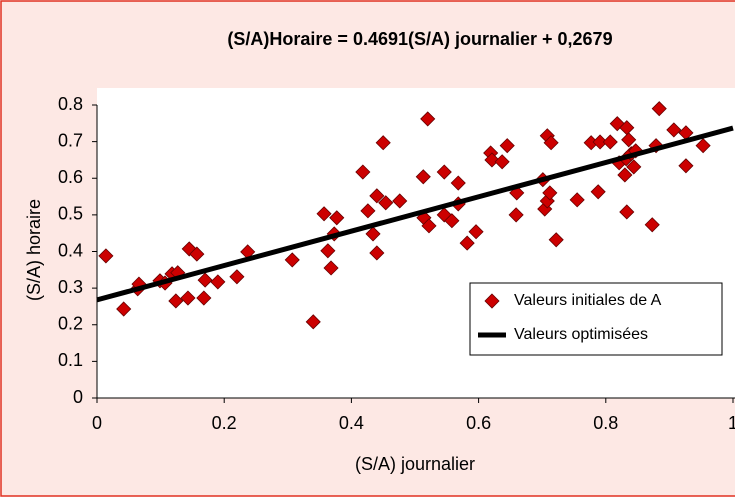  What do you see at coordinates (78, 397) in the screenshot?
I see `y-tick-label: 0` at bounding box center [78, 397].